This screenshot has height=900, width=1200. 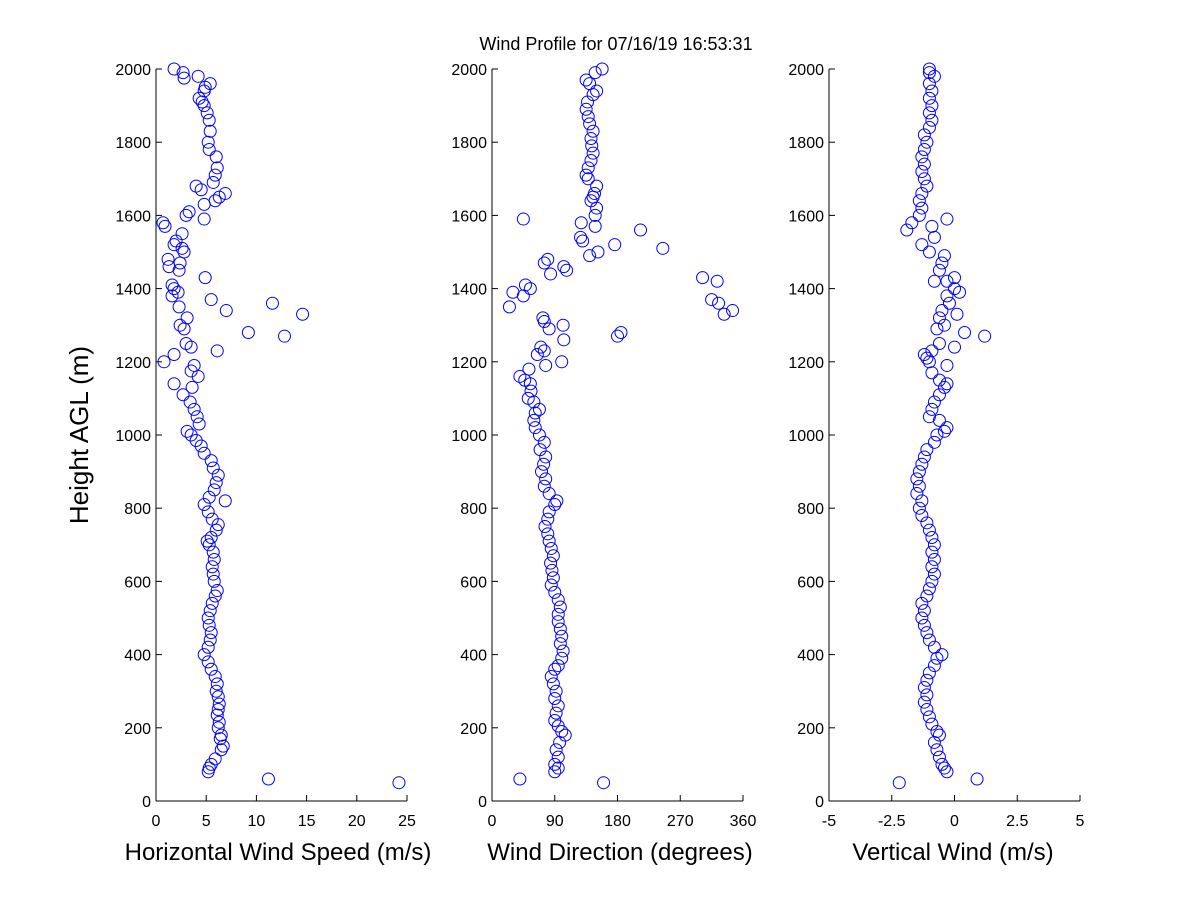 I want to click on speed-x-tick-label: 5, so click(x=206, y=821).